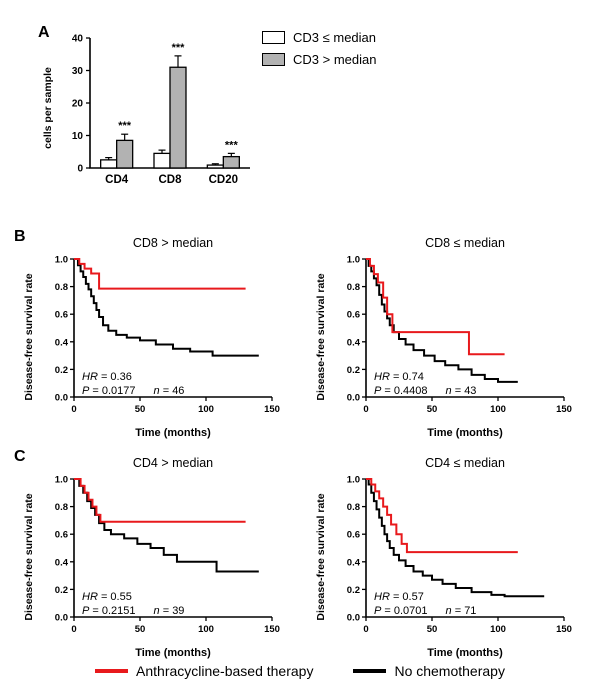 The width and height of the screenshot is (600, 695). What do you see at coordinates (406, 597) in the screenshot?
I see `hr-value: = 0.57` at bounding box center [406, 597].